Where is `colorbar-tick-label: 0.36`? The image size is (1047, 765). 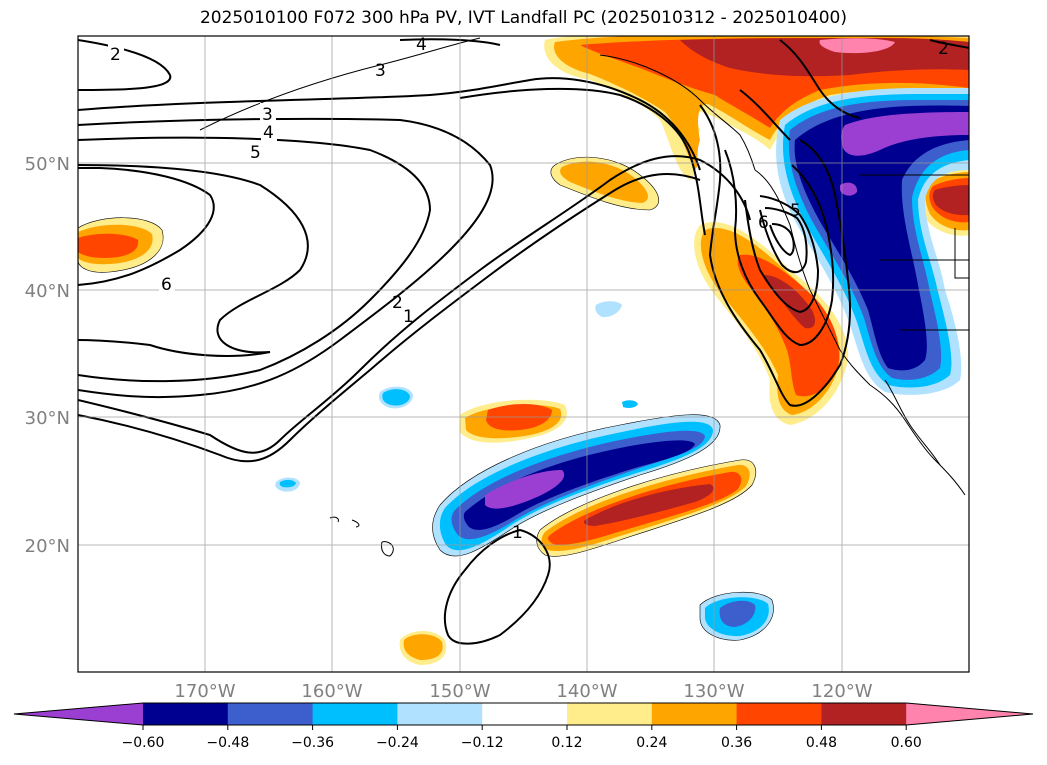 colorbar-tick-label: 0.36 is located at coordinates (736, 743).